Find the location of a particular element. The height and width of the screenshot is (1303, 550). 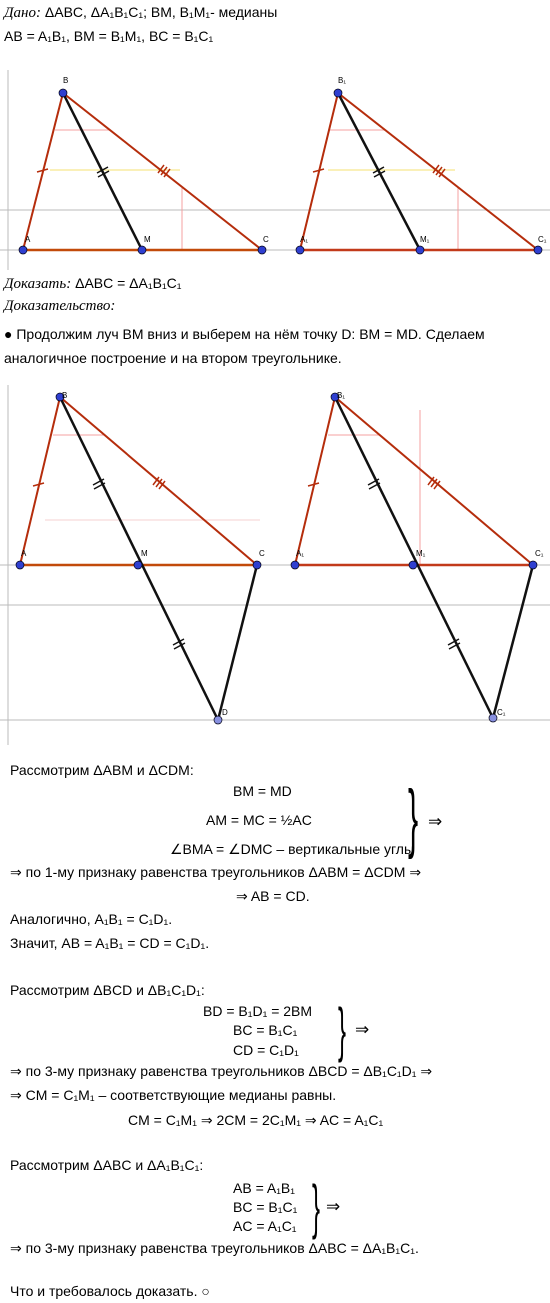

proof-label: Доказательство: is located at coordinates (60, 306).